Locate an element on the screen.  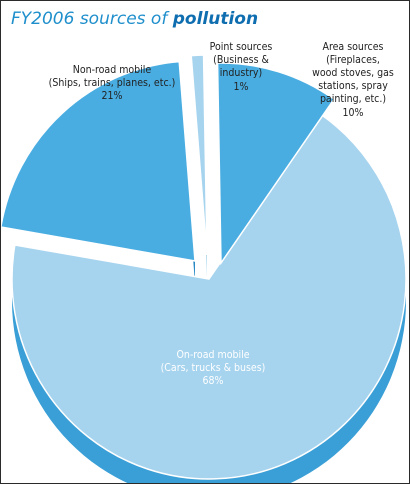
slice-value-non-road: 21% is located at coordinates (112, 96).